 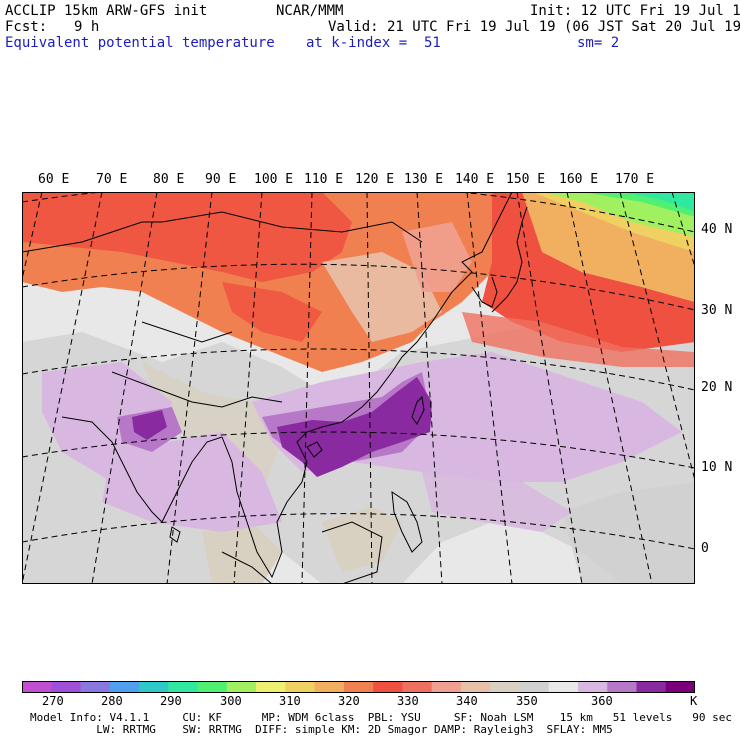 I want to click on colorbar-tick-label: 320, so click(x=349, y=701).